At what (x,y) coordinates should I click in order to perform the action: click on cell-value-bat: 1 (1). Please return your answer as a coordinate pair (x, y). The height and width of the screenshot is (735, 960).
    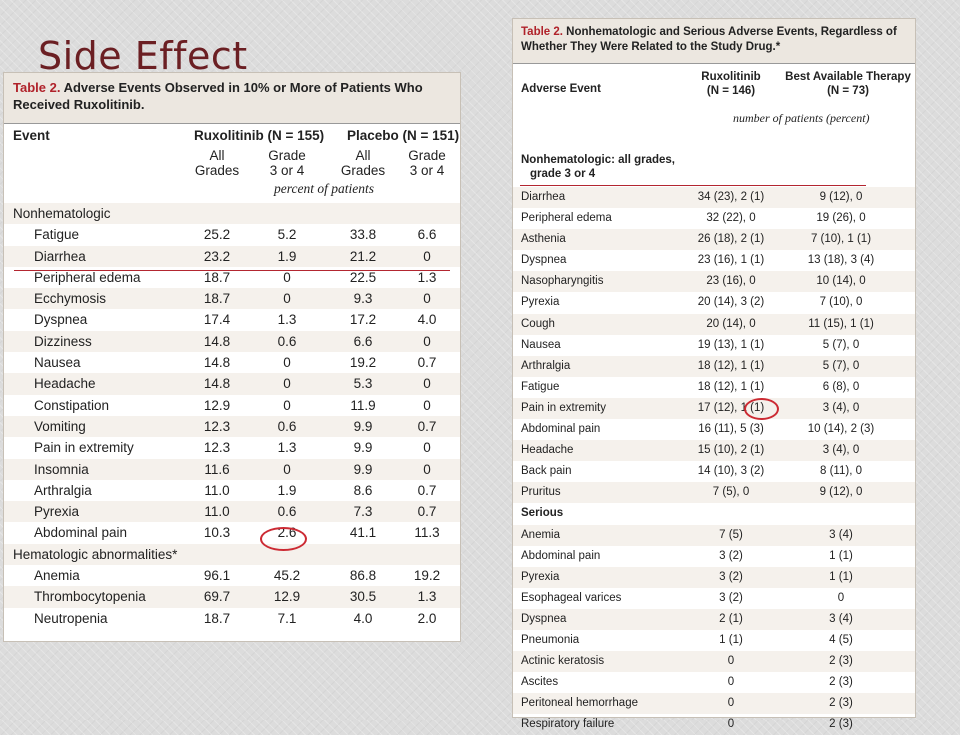
    Looking at the image, I should click on (841, 576).